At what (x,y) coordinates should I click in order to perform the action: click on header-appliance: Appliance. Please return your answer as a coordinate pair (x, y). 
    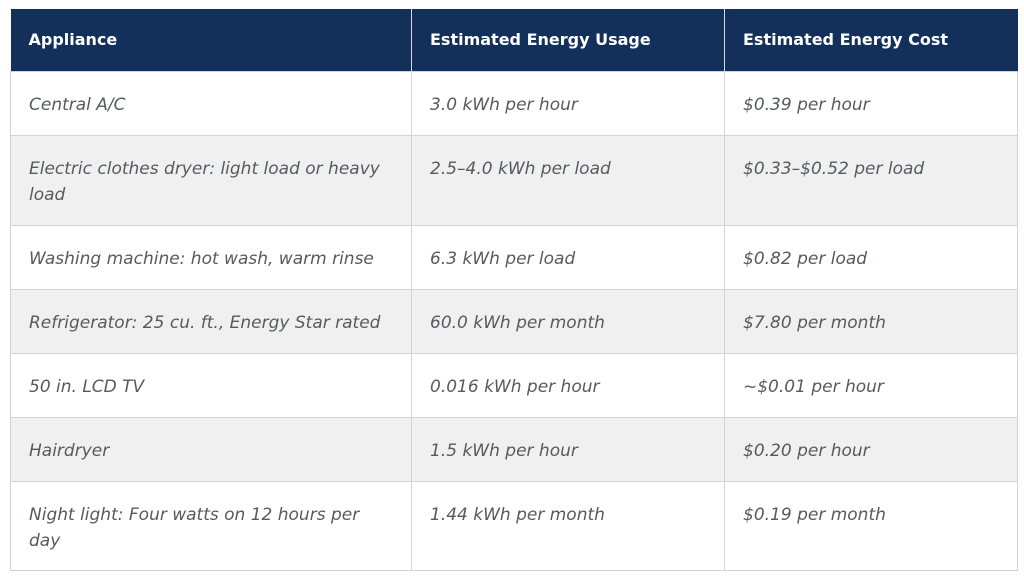
    Looking at the image, I should click on (211, 40).